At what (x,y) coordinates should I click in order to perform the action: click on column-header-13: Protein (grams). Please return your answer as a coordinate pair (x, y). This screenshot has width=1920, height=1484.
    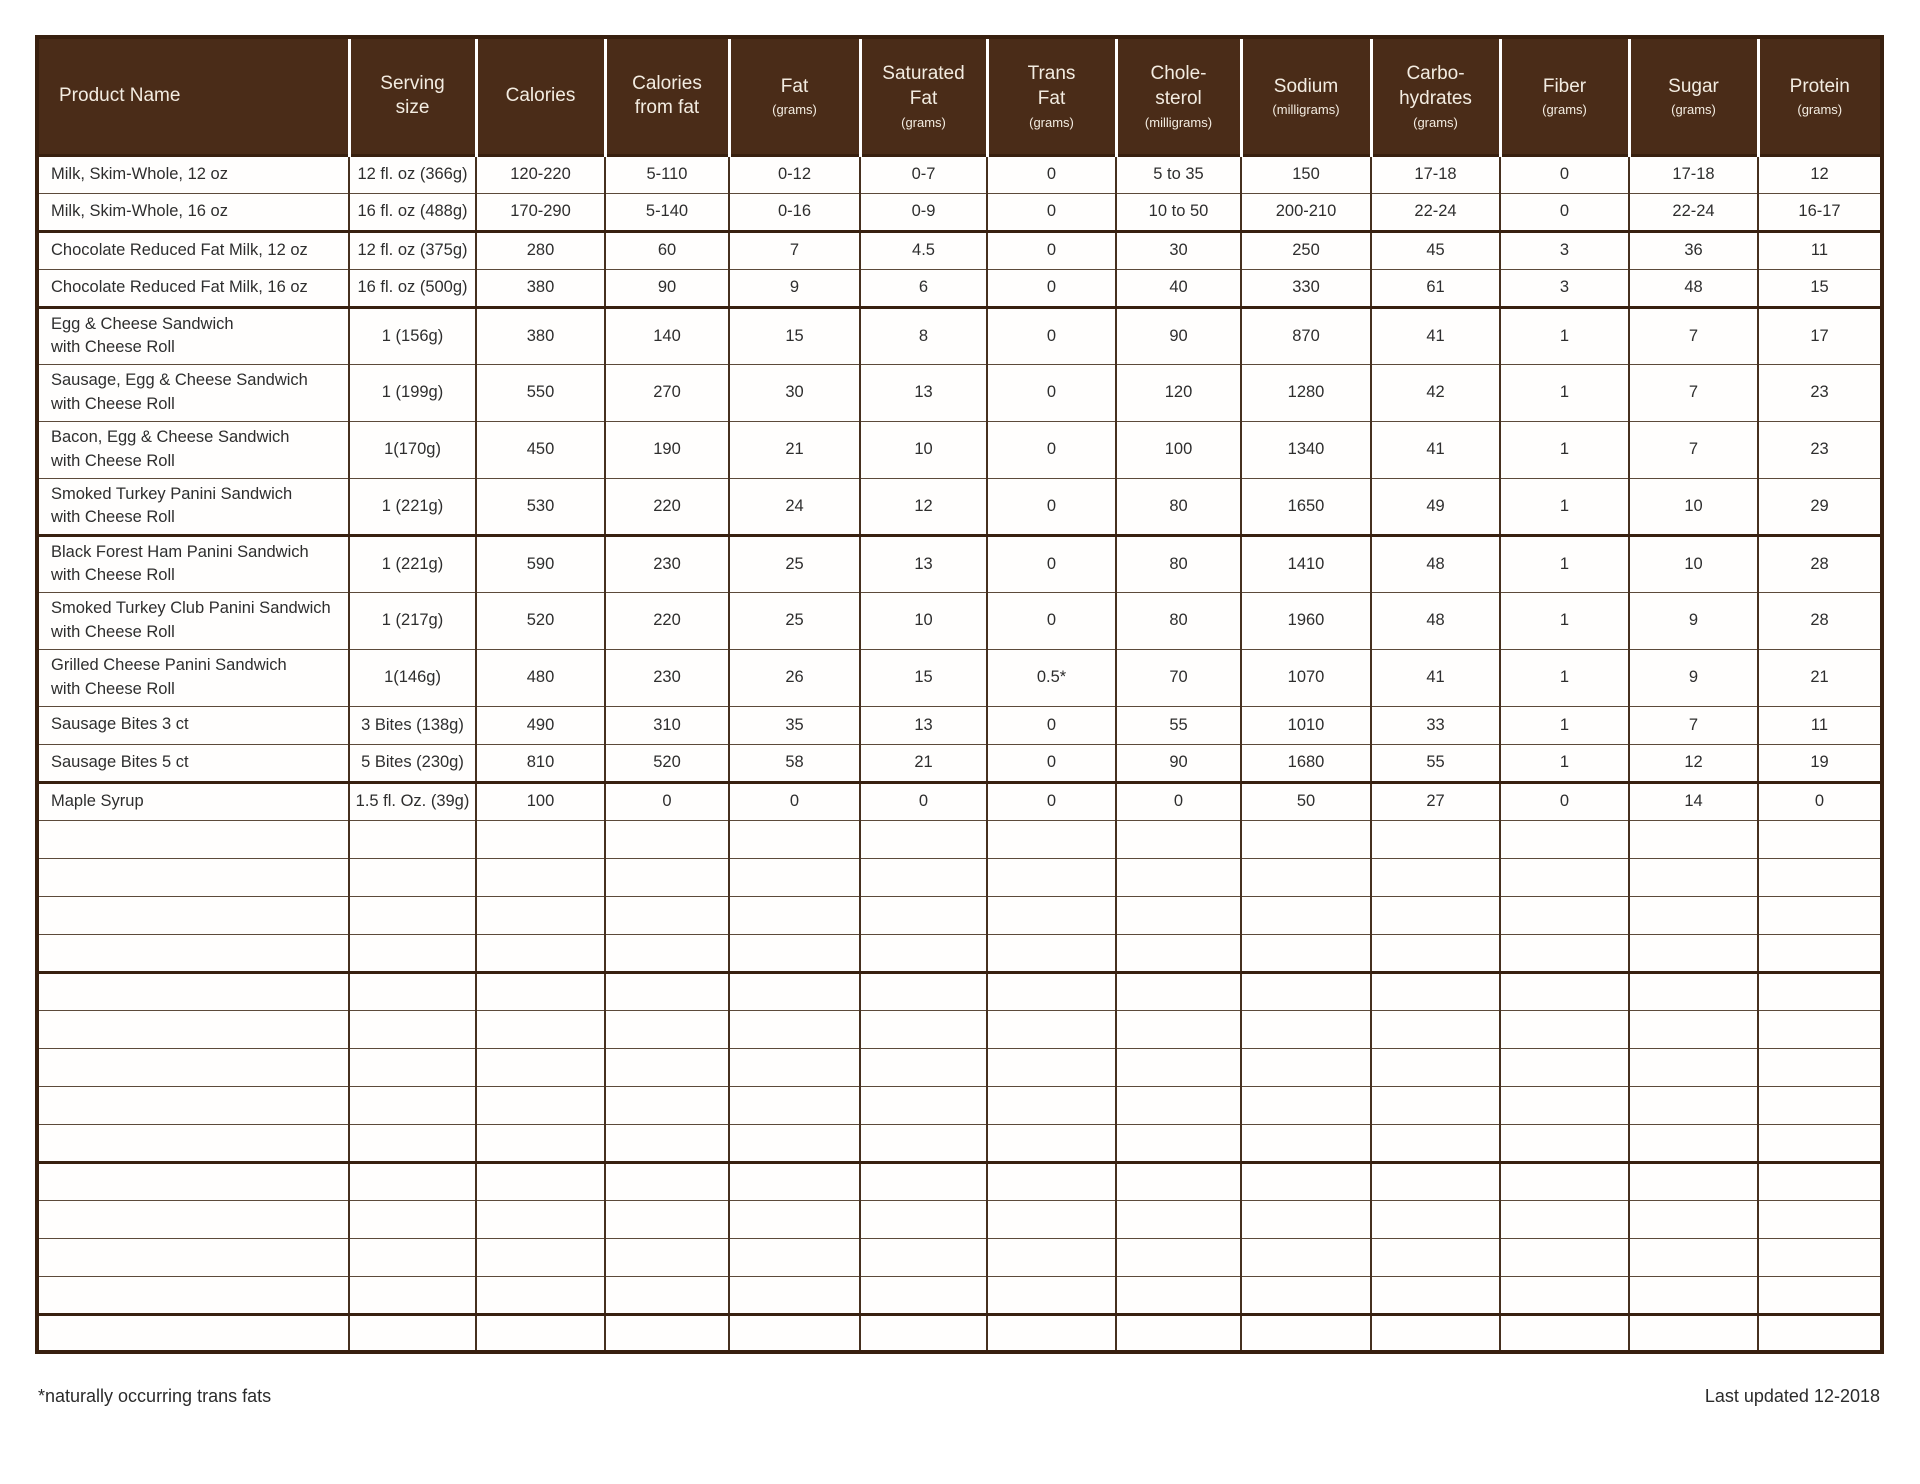
    Looking at the image, I should click on (1819, 96).